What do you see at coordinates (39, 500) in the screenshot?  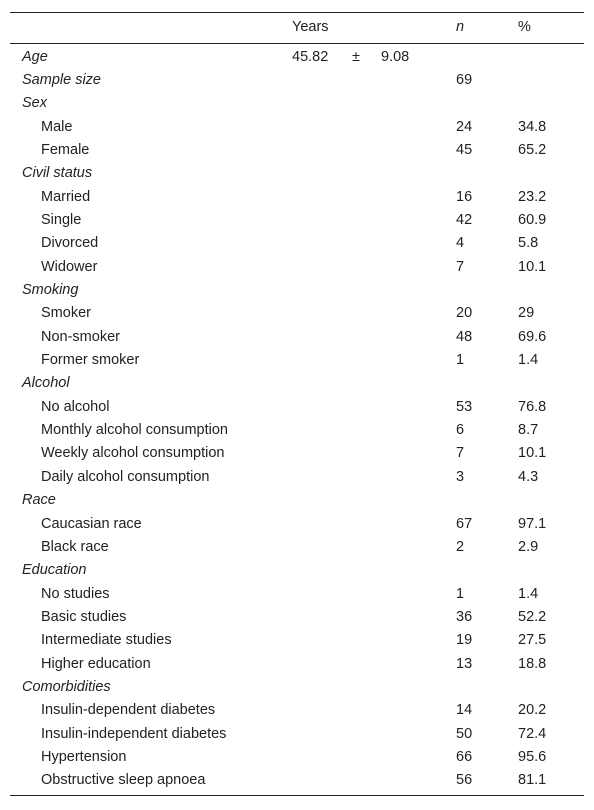 I see `row-group-label: Race` at bounding box center [39, 500].